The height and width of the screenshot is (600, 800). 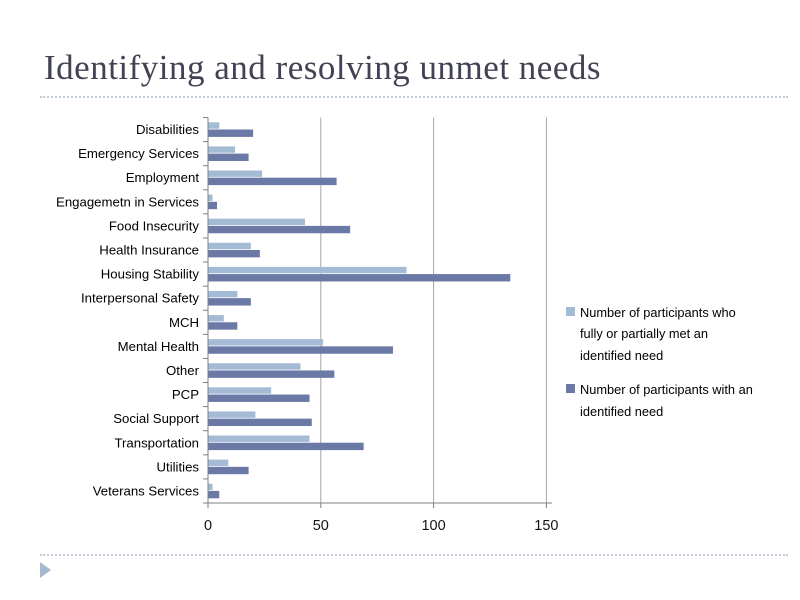 I want to click on category-label: Veterans Services, so click(x=146, y=490).